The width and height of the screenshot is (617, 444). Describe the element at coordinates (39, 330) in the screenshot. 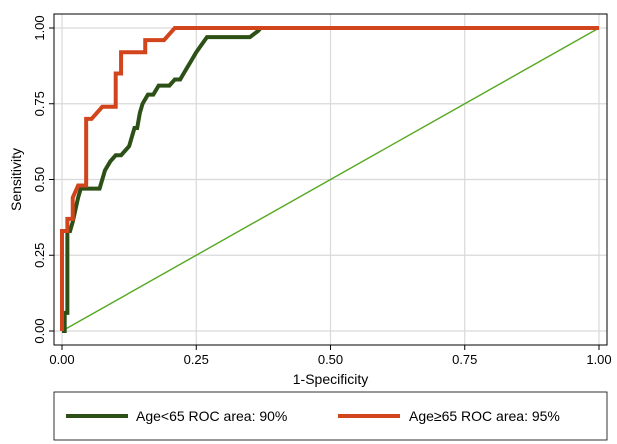

I see `y-tick-label: 0.00` at that location.